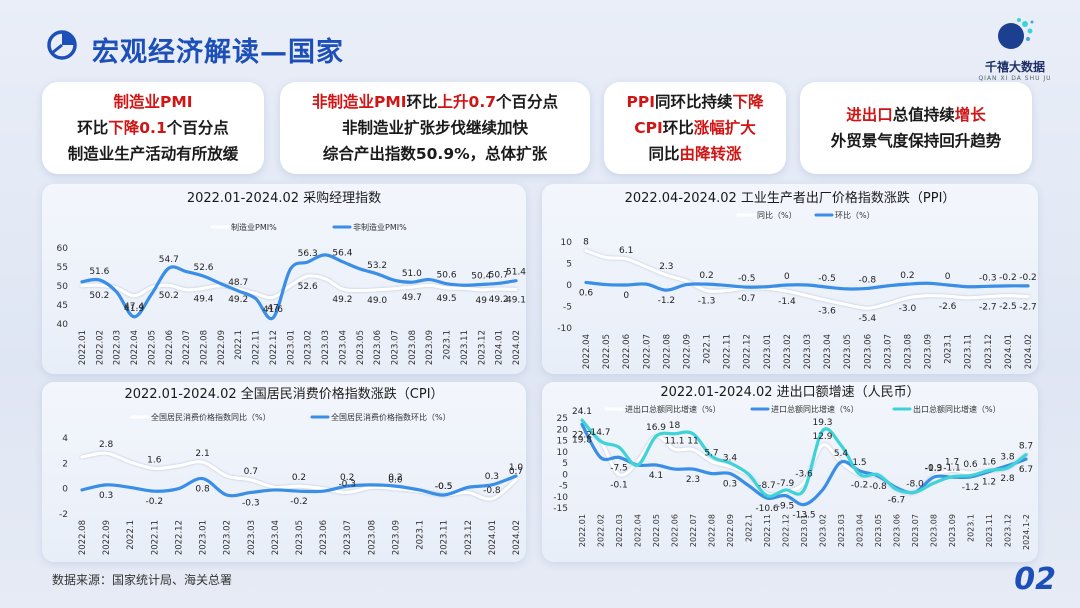 Image resolution: width=1080 pixels, height=608 pixels. I want to click on x-tick-label: 2022.07, so click(187, 347).